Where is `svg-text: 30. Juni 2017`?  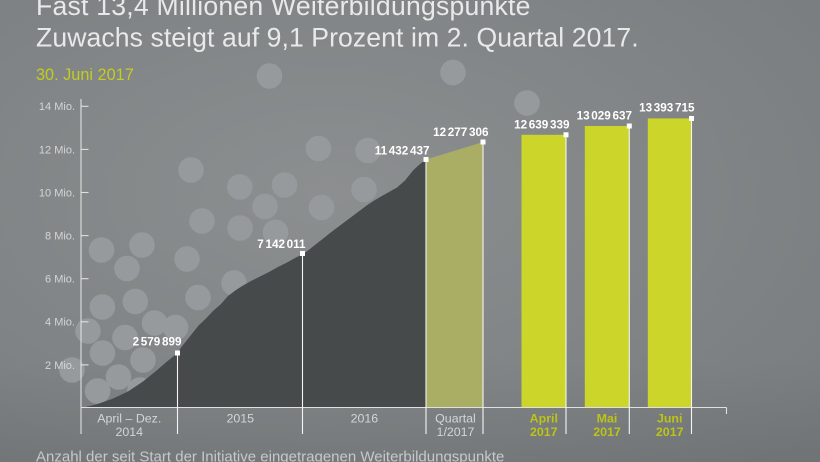
svg-text: 30. Juni 2017 is located at coordinates (85, 75).